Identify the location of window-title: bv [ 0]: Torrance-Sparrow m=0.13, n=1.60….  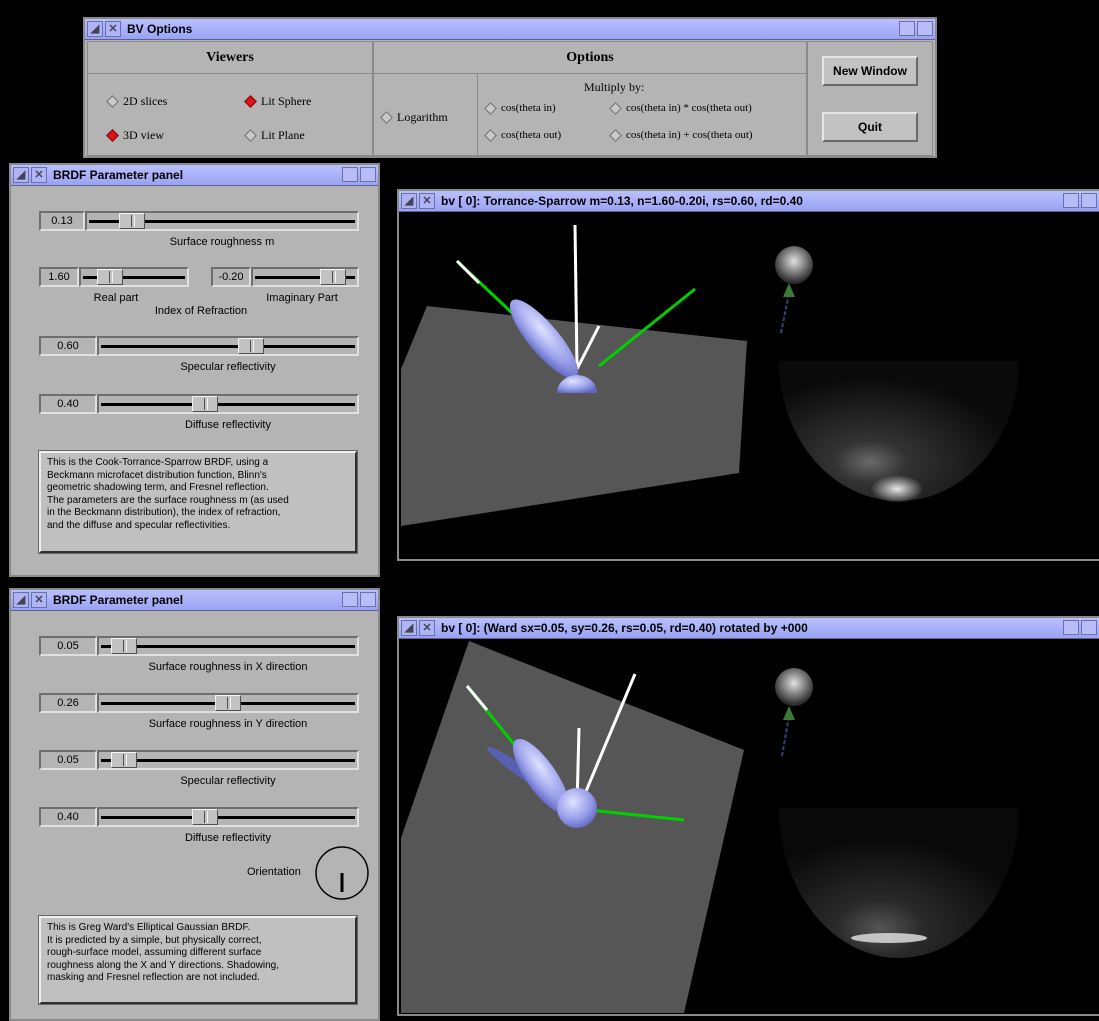
(622, 201).